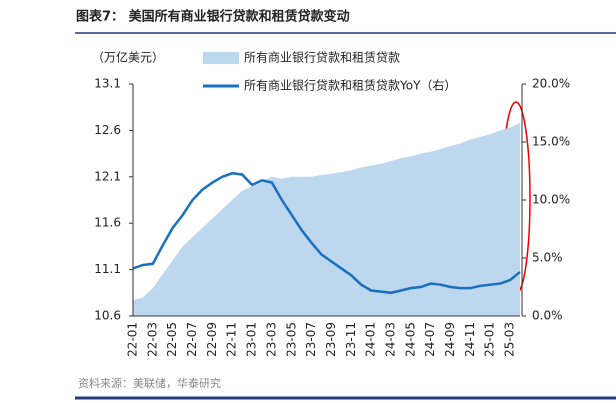 This screenshot has width=616, height=403. What do you see at coordinates (547, 316) in the screenshot?
I see `y2-tick-label: 0.0%` at bounding box center [547, 316].